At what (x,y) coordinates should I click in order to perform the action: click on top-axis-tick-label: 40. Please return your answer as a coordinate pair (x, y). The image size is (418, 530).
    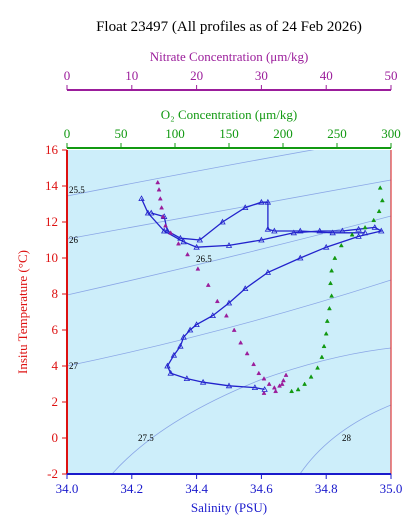
    Looking at the image, I should click on (326, 75).